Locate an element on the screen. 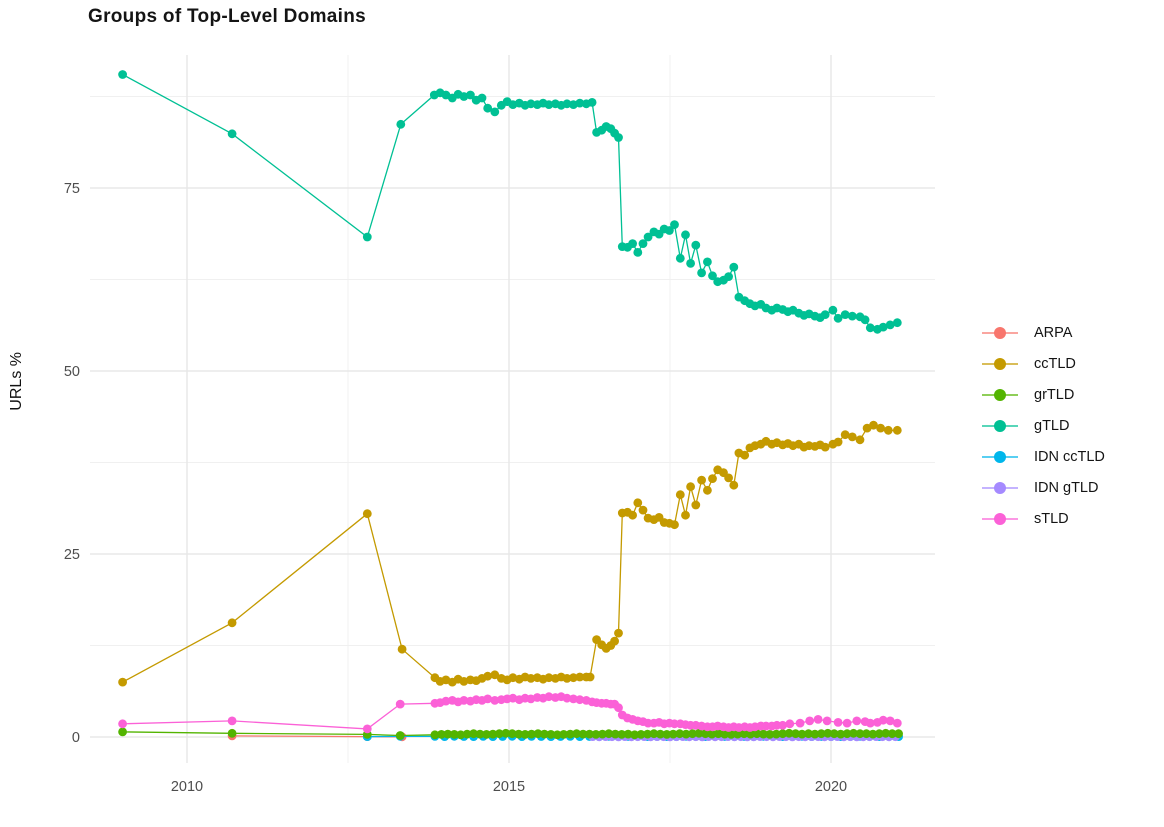  y-tick-label: 75 is located at coordinates (72, 189).